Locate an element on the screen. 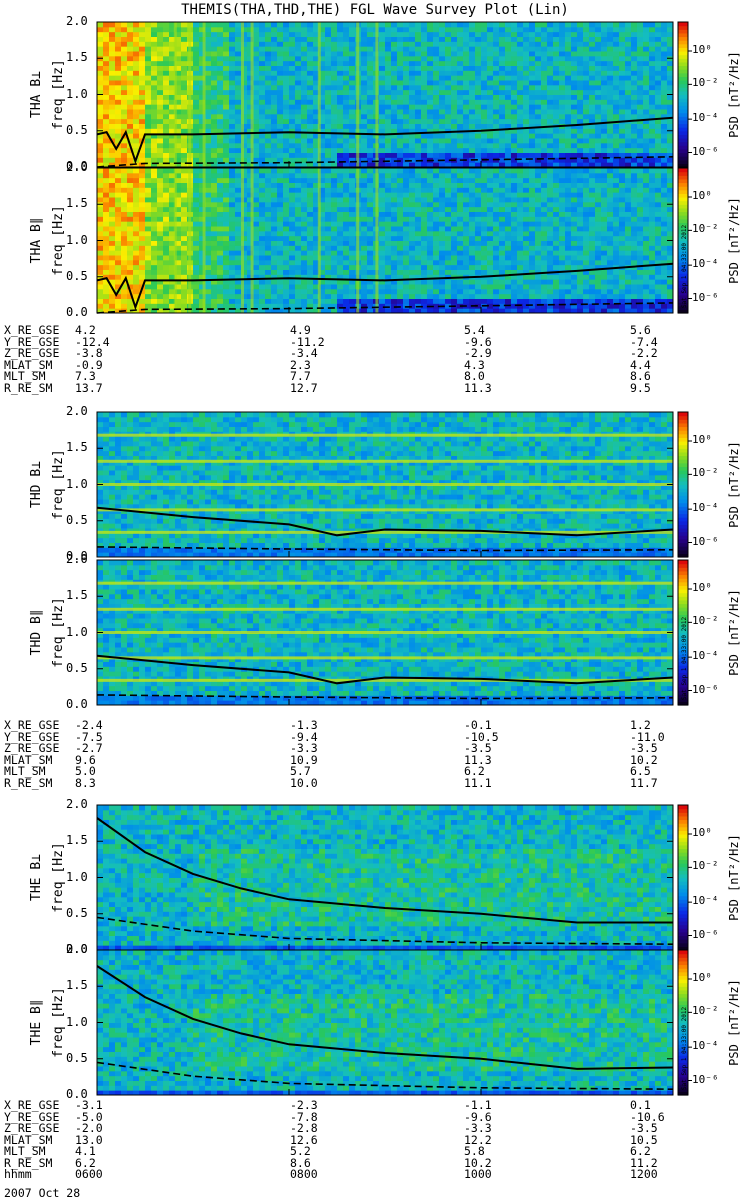 The image size is (750, 1200). ephem-value: 1000 is located at coordinates (478, 1174).